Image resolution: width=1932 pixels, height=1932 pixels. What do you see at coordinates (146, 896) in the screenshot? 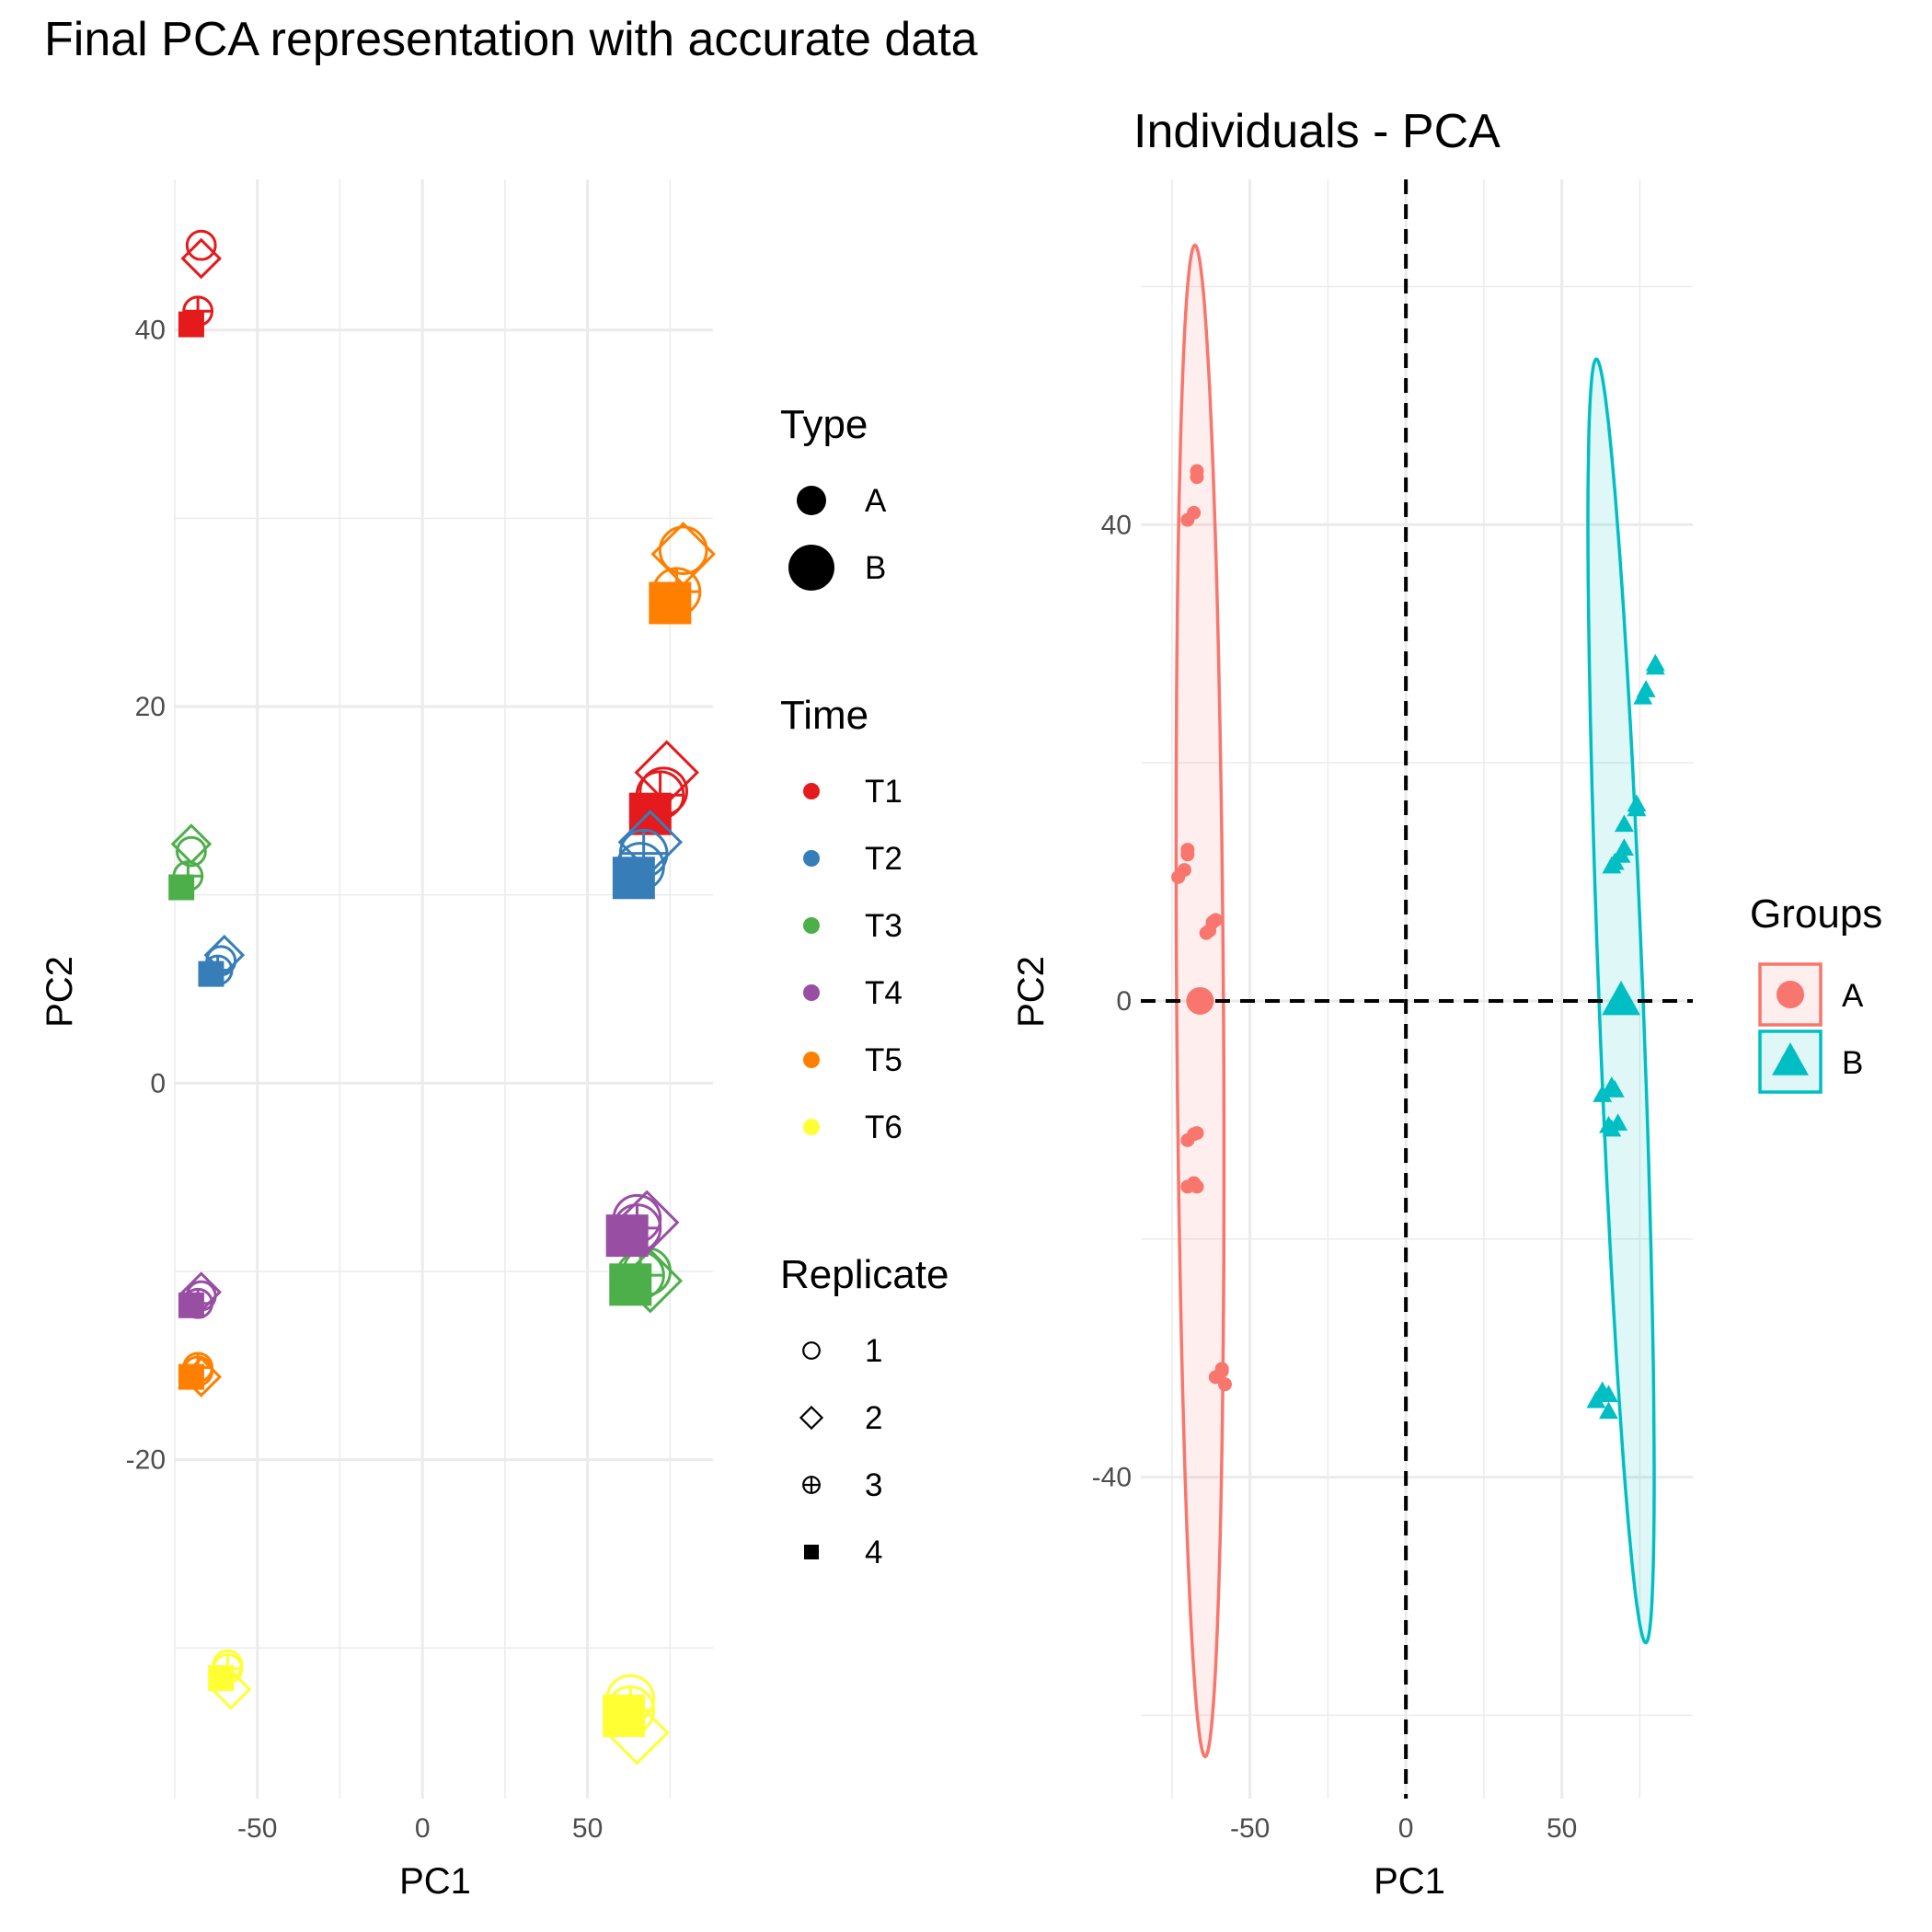
I see `left-y-tick-labels: -20 0 20 40` at bounding box center [146, 896].